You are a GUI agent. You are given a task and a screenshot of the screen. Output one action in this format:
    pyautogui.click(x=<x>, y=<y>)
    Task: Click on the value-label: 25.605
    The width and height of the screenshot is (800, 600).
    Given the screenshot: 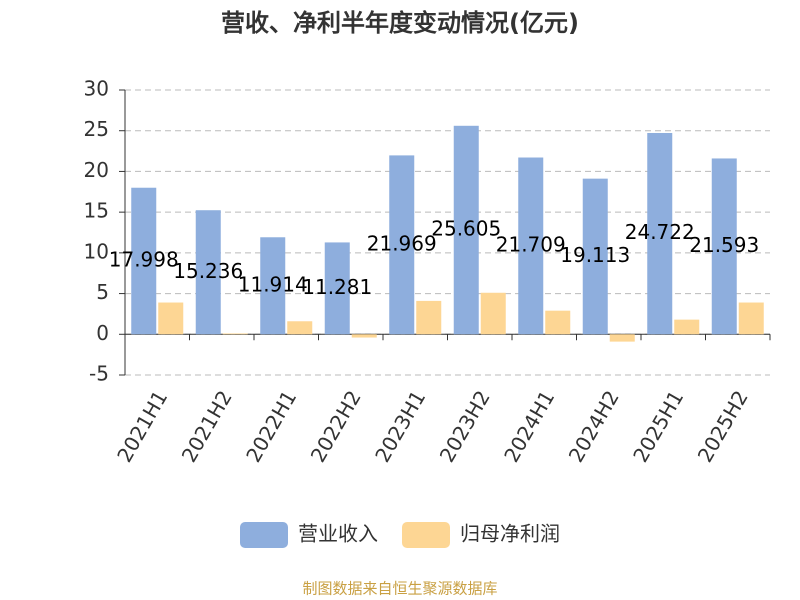 What is the action you would take?
    pyautogui.click(x=466, y=229)
    